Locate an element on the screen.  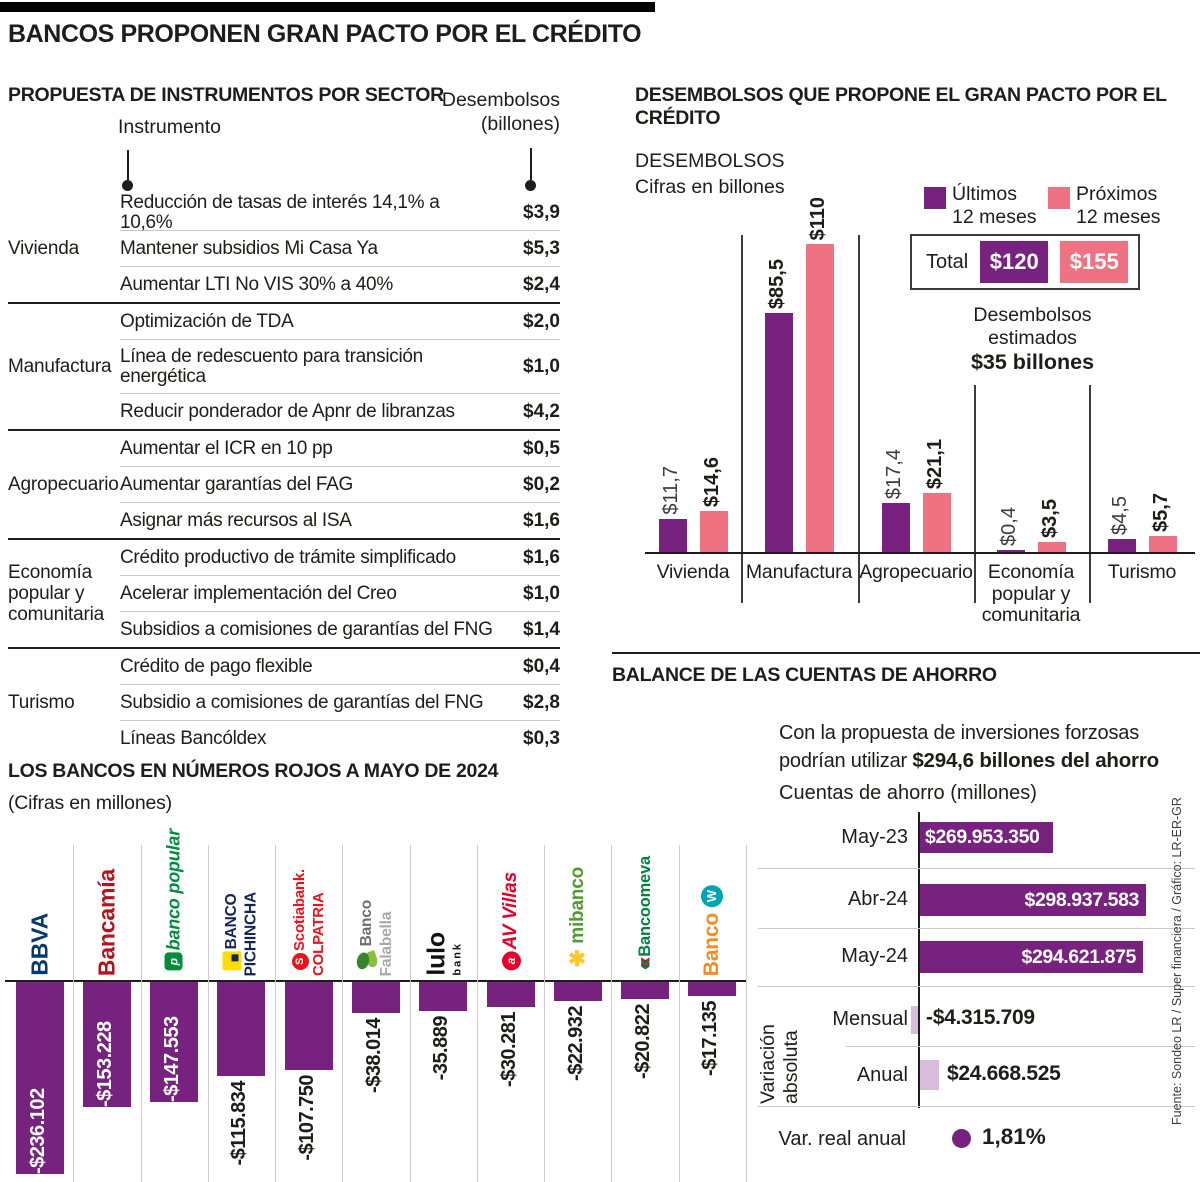
instrument-cell: Aumentar el ICR en 10 pp is located at coordinates (226, 448).